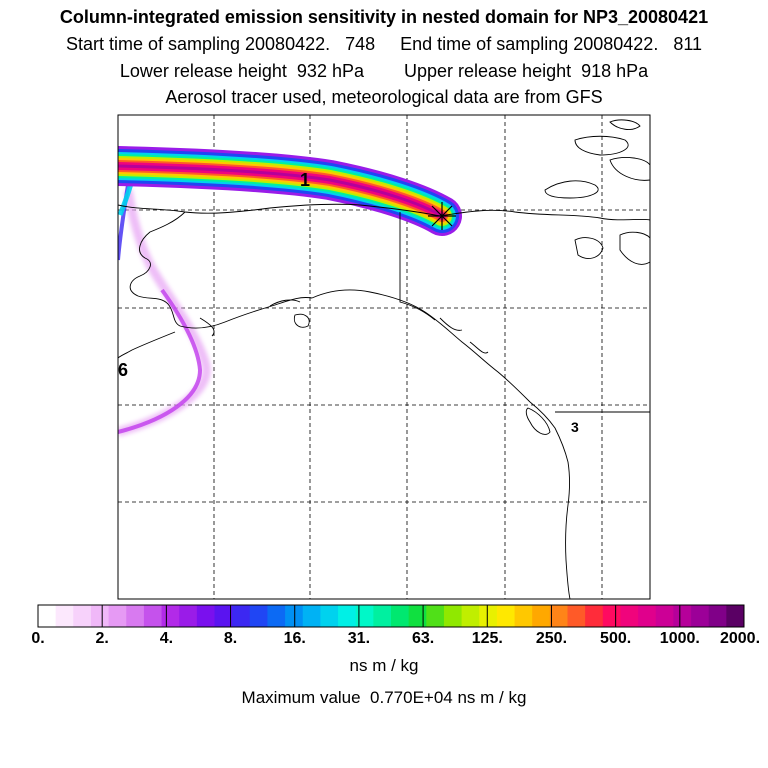 The width and height of the screenshot is (768, 768). Describe the element at coordinates (294, 638) in the screenshot. I see `colorbar-tick-label: 16.` at that location.